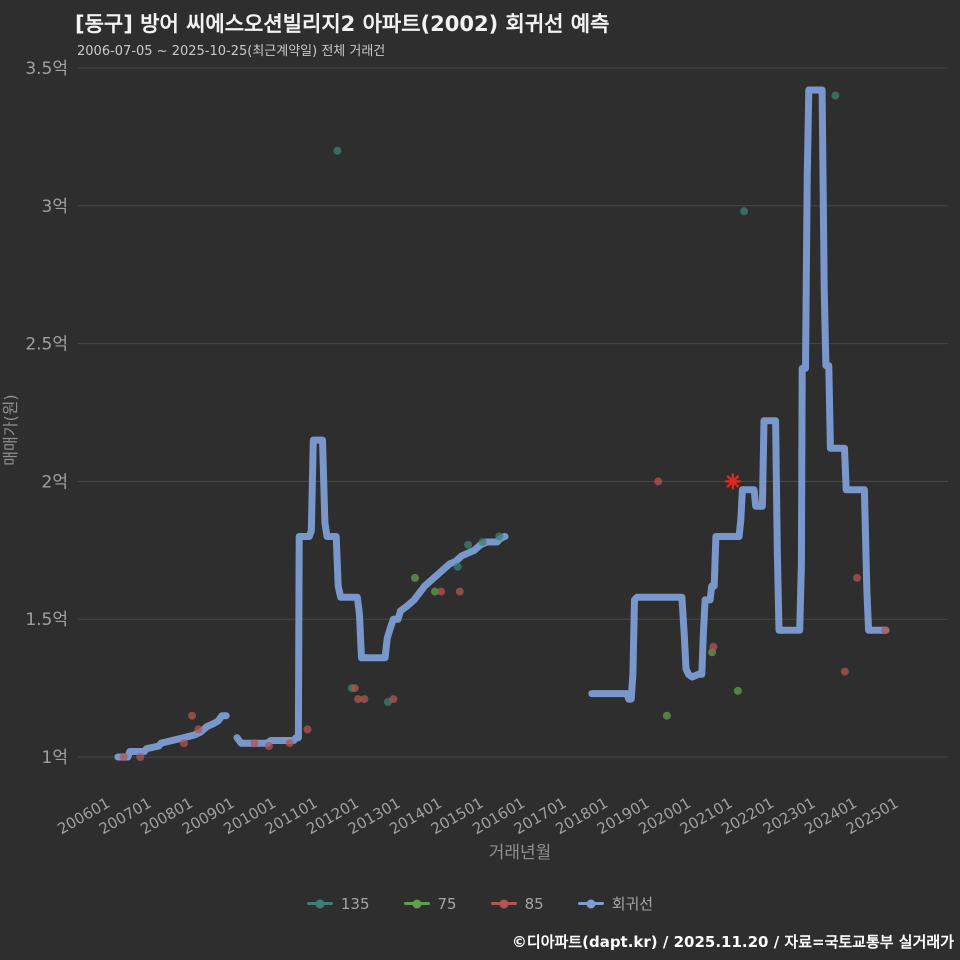  I want to click on page-title: [동구] 방어 씨에스오션빌리지2 아파트(2002) 회귀선 예측, so click(342, 24).